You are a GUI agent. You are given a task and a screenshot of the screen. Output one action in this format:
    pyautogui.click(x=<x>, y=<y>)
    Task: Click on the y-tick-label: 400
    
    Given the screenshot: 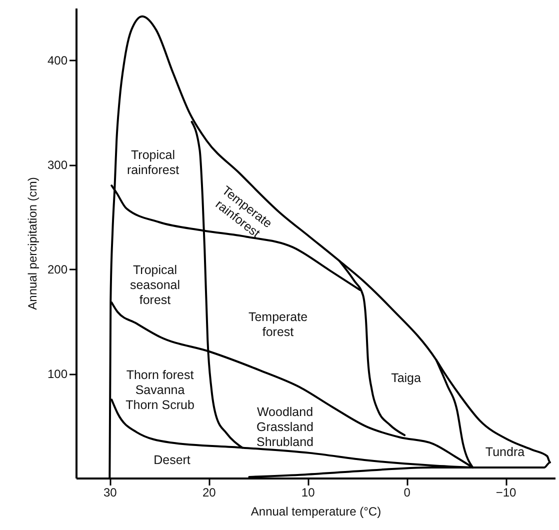 What is the action you would take?
    pyautogui.click(x=57, y=61)
    